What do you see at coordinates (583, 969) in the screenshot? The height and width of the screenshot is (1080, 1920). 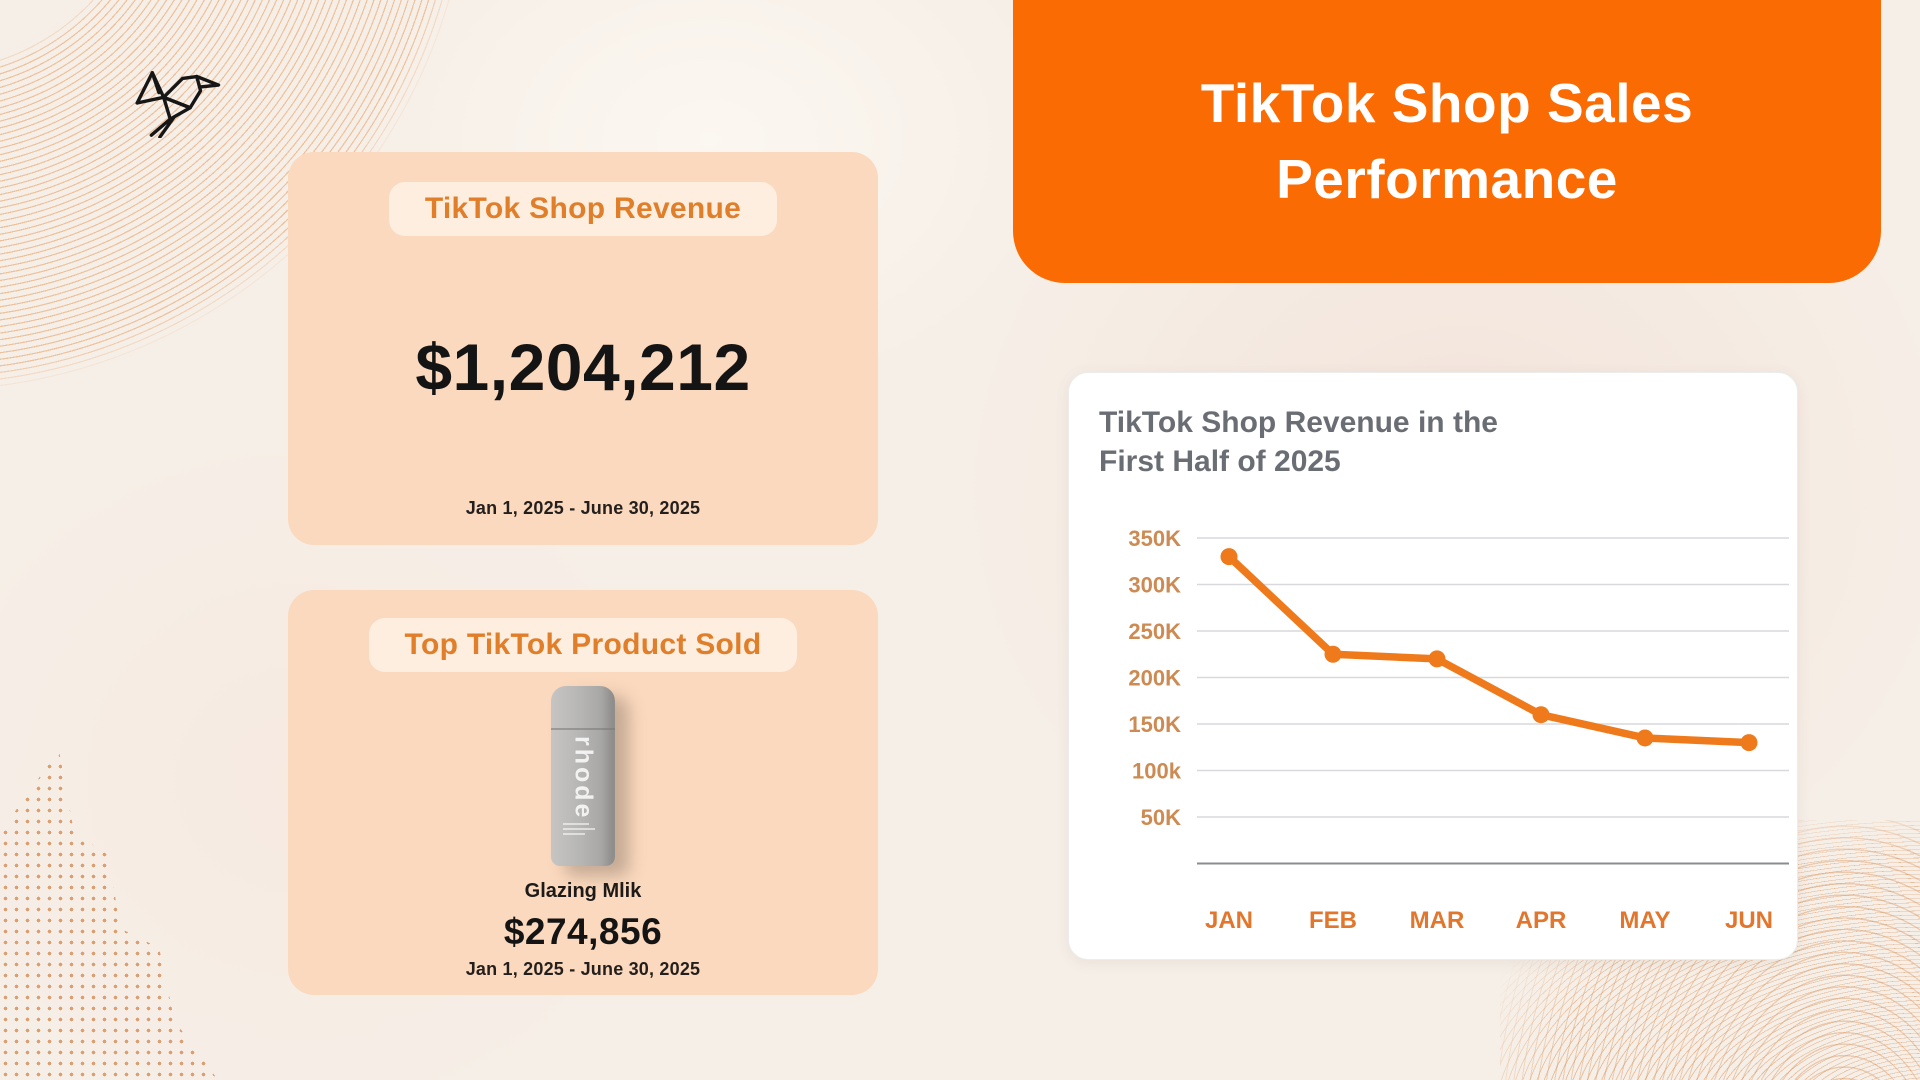 I see `product-period: Jan 1, 2025 - June 30, 2025` at bounding box center [583, 969].